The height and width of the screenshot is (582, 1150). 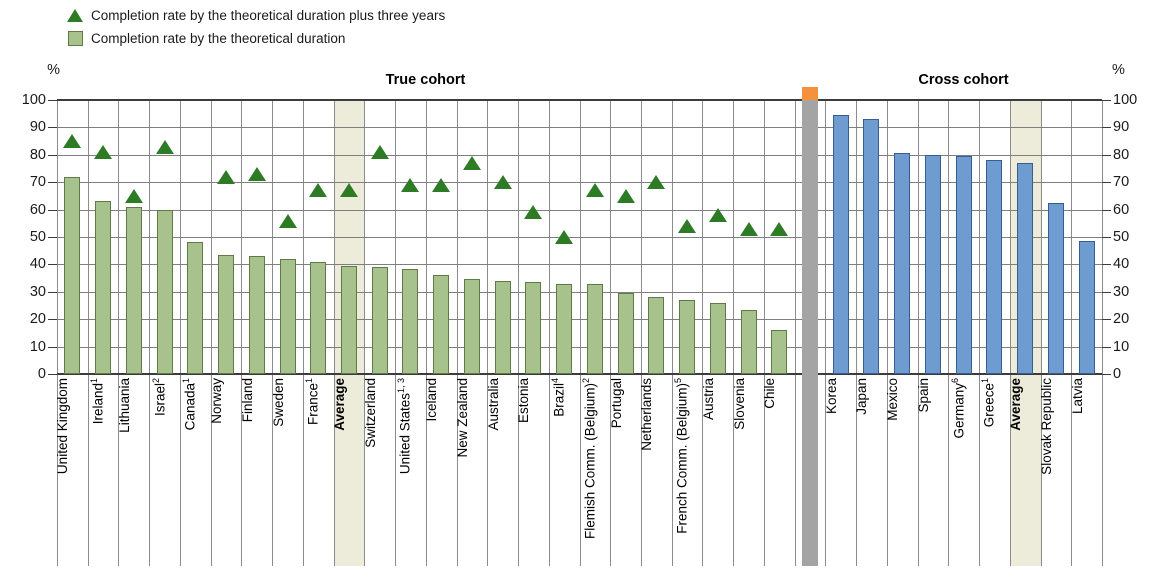 I want to click on bar-latvia, so click(x=1086, y=307).